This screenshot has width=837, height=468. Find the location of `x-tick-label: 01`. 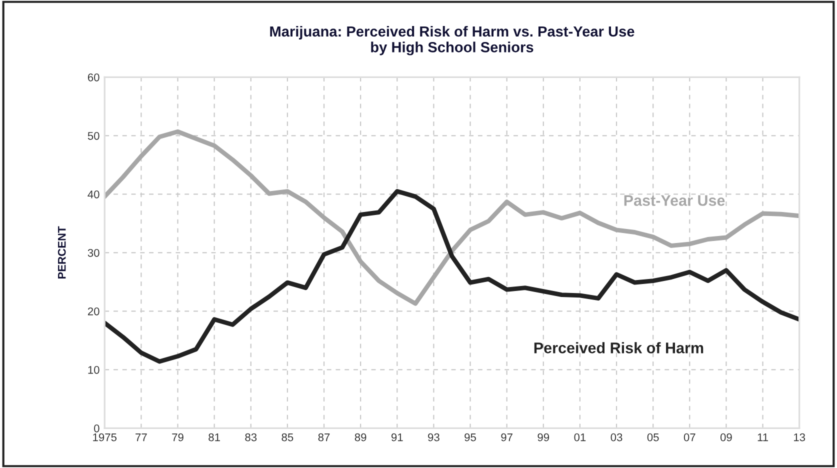

x-tick-label: 01 is located at coordinates (580, 437).